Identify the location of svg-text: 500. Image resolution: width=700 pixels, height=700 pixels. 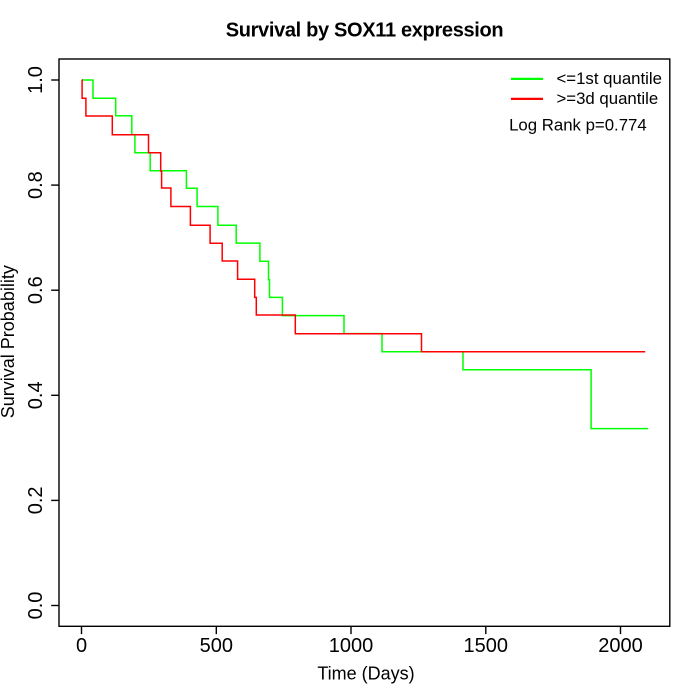
(216, 646).